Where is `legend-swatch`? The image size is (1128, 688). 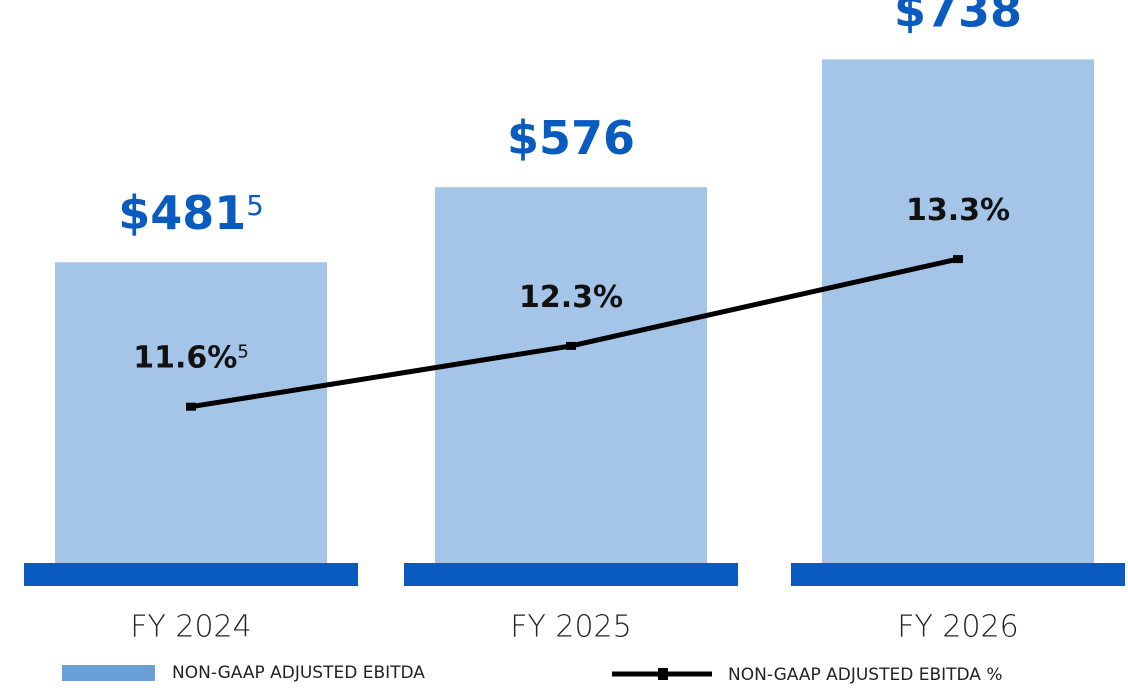
legend-swatch is located at coordinates (108, 673).